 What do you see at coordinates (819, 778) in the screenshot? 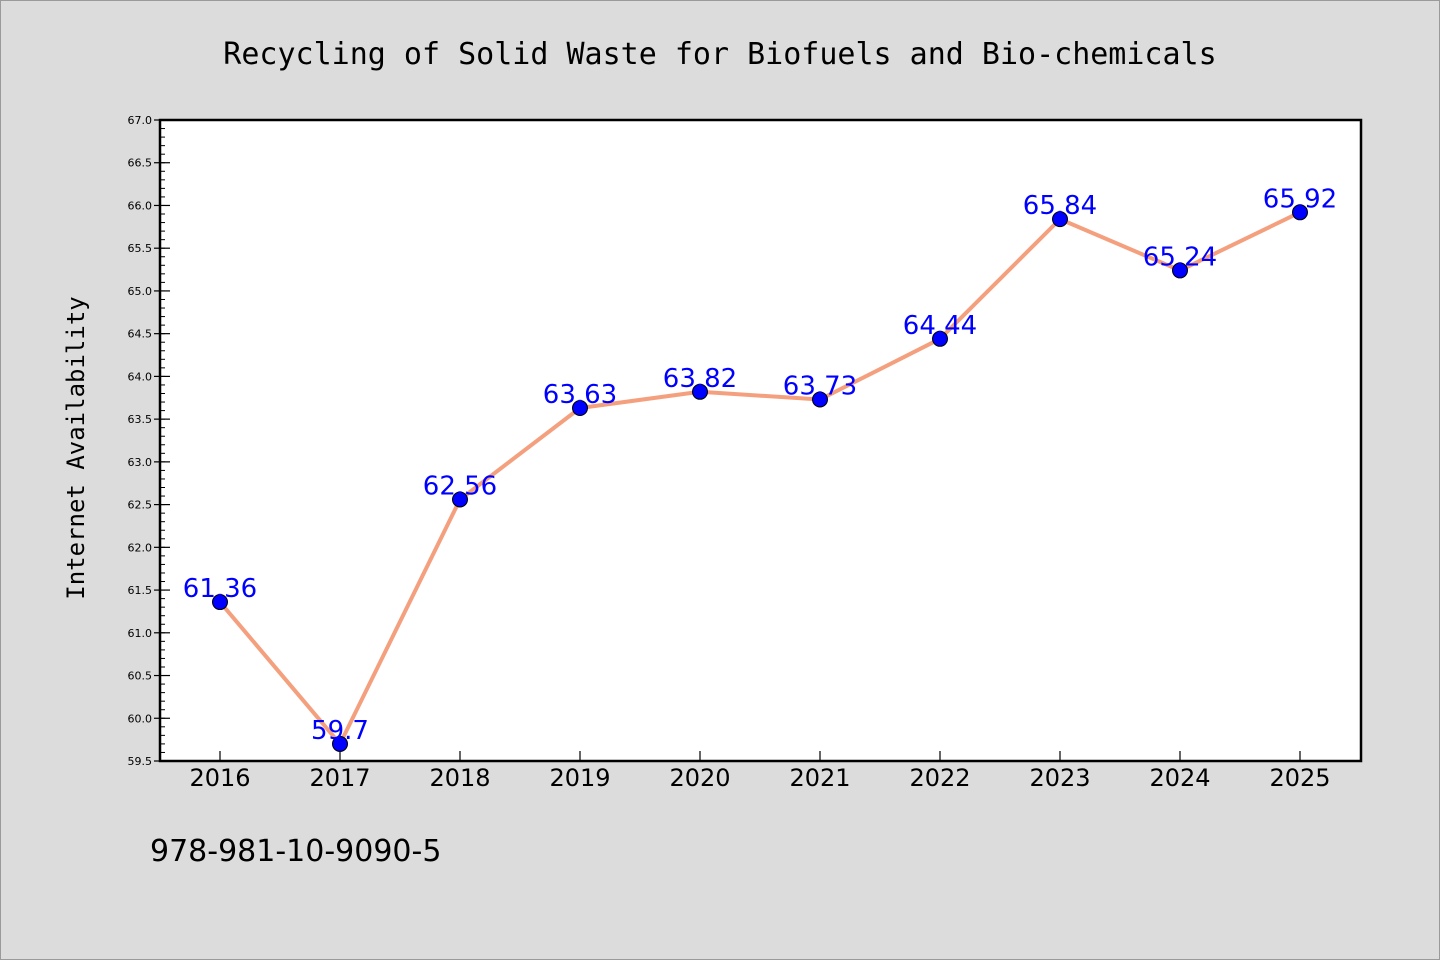
I see `x-tick-label: 2021` at bounding box center [819, 778].